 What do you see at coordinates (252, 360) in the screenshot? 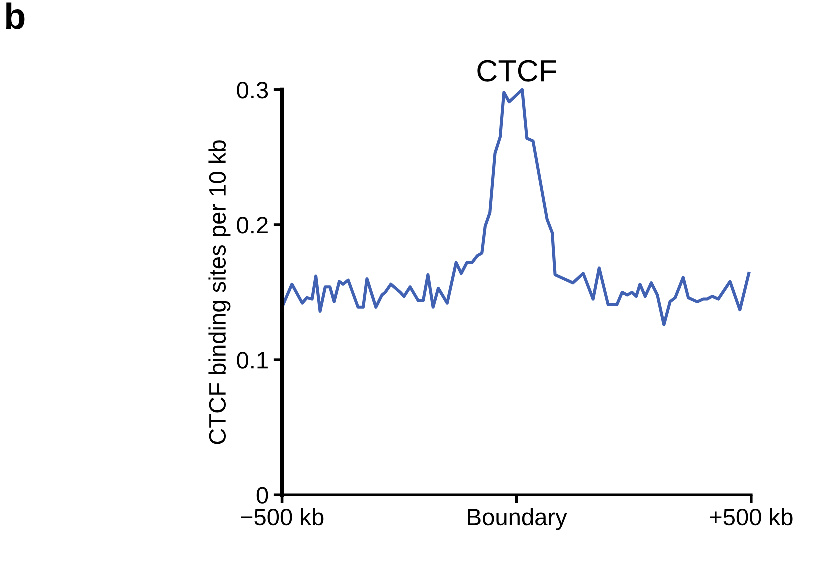
I see `y-tick-label: 0.1` at bounding box center [252, 360].